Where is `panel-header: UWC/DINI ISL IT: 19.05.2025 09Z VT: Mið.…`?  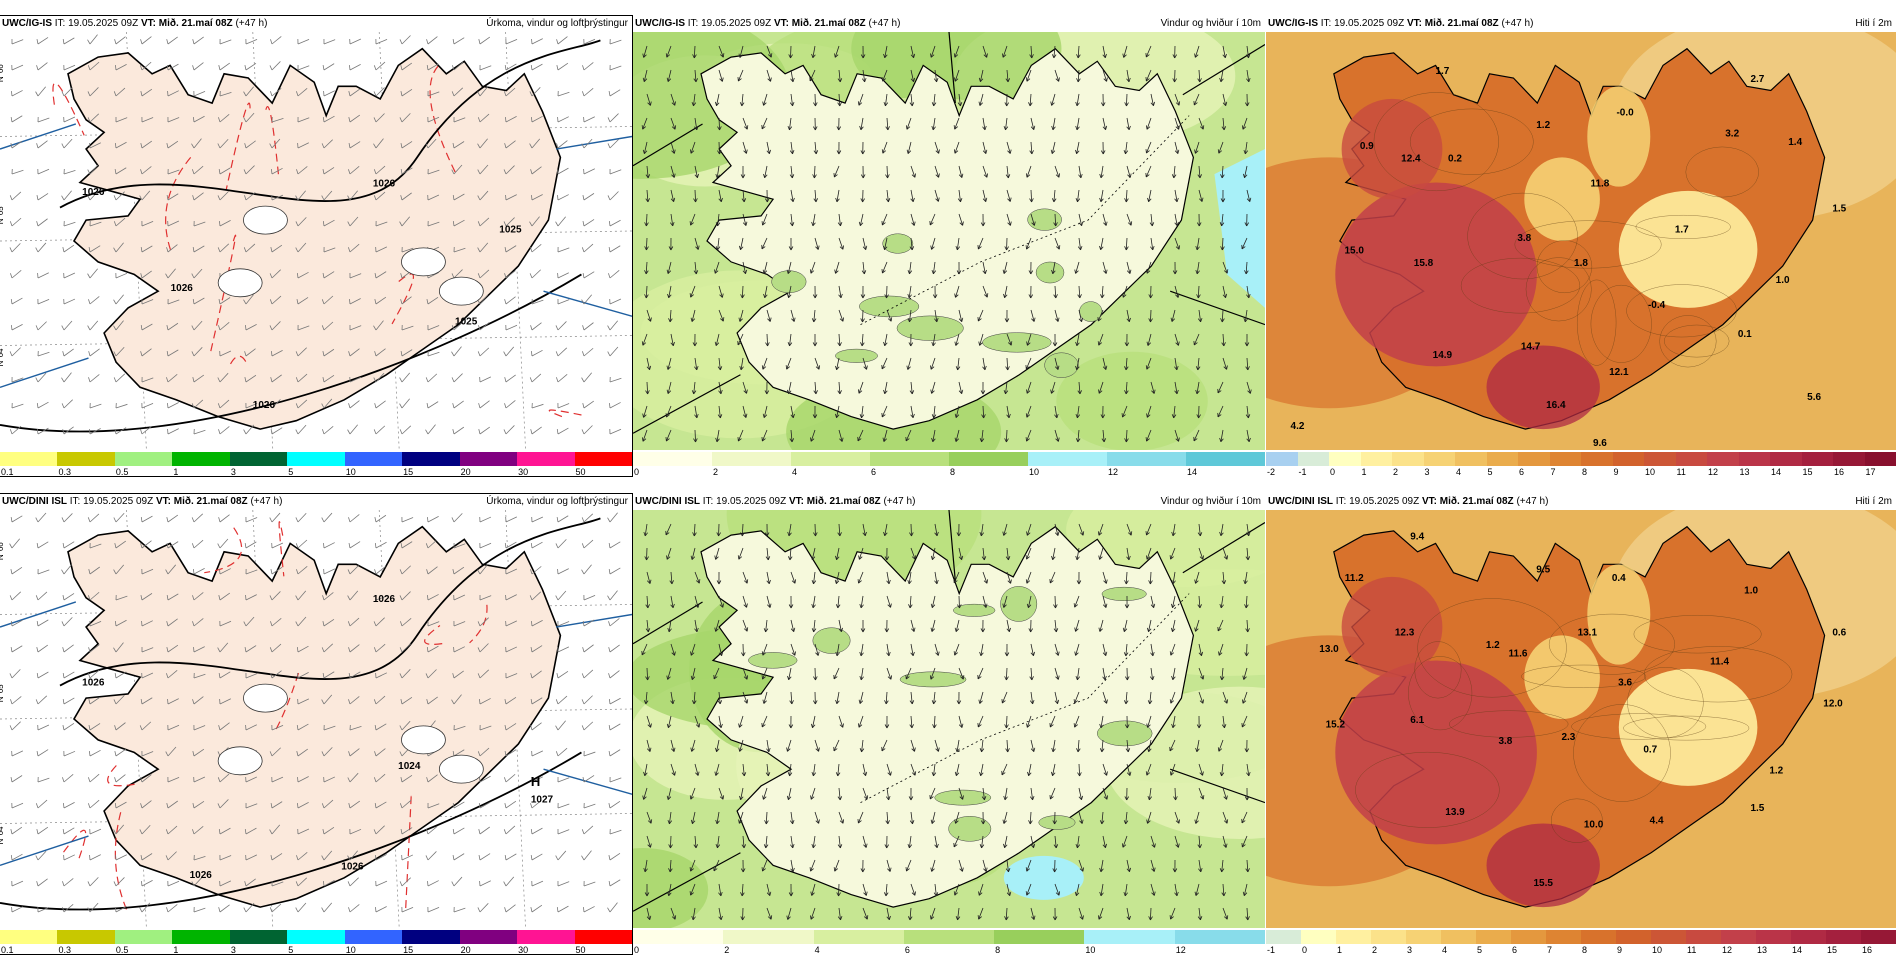
panel-header: UWC/DINI ISL IT: 19.05.2025 09Z VT: Mið.… is located at coordinates (316, 502).